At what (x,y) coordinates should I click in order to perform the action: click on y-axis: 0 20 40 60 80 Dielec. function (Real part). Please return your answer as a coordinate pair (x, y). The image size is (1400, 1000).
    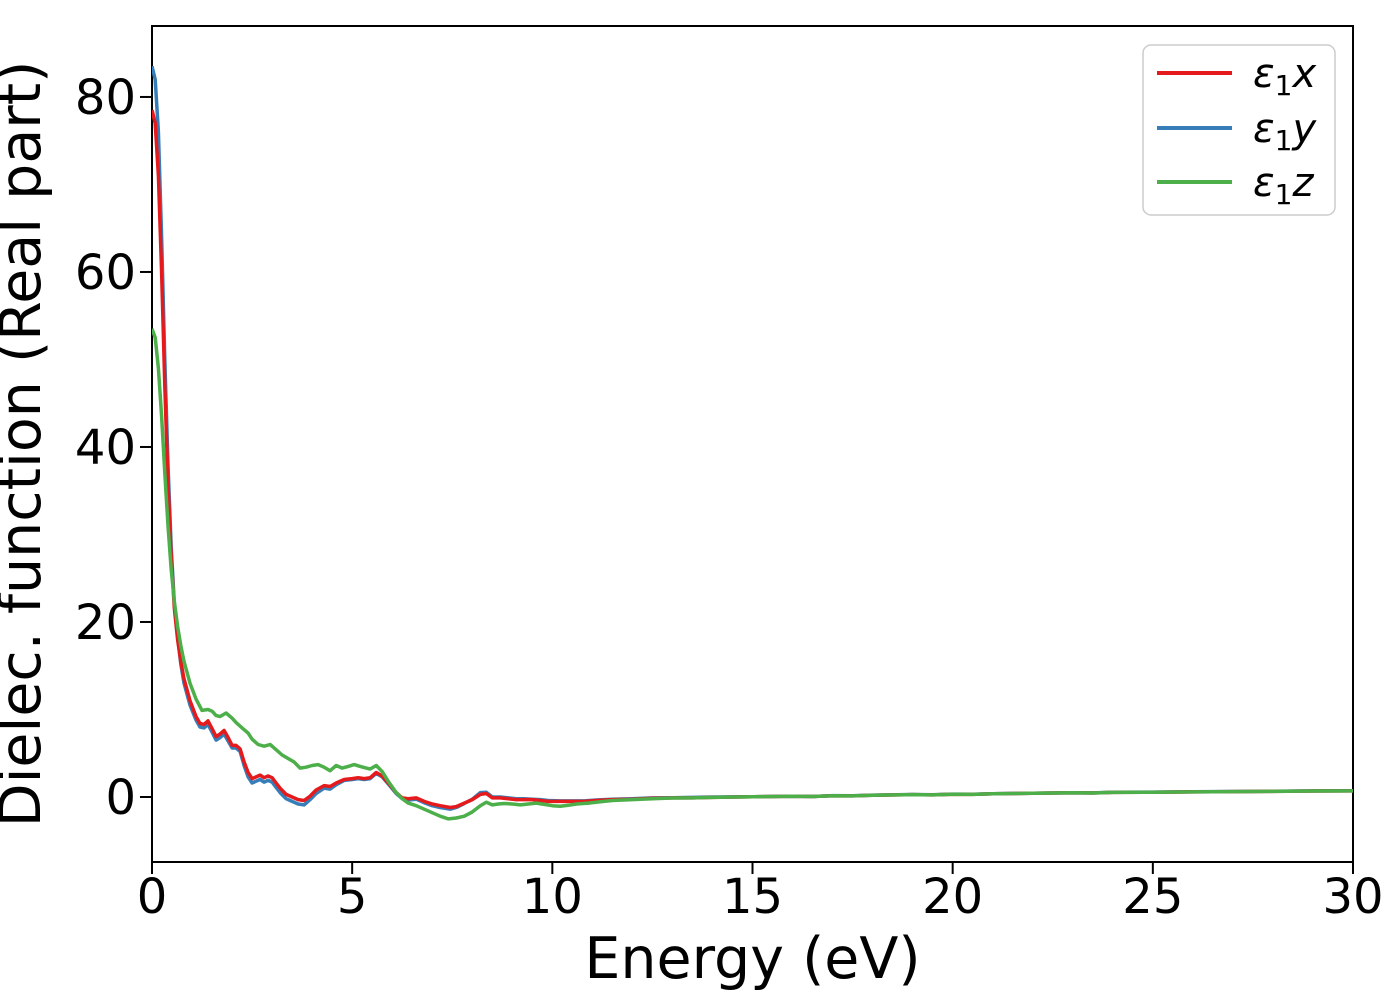
    Looking at the image, I should click on (76, 444).